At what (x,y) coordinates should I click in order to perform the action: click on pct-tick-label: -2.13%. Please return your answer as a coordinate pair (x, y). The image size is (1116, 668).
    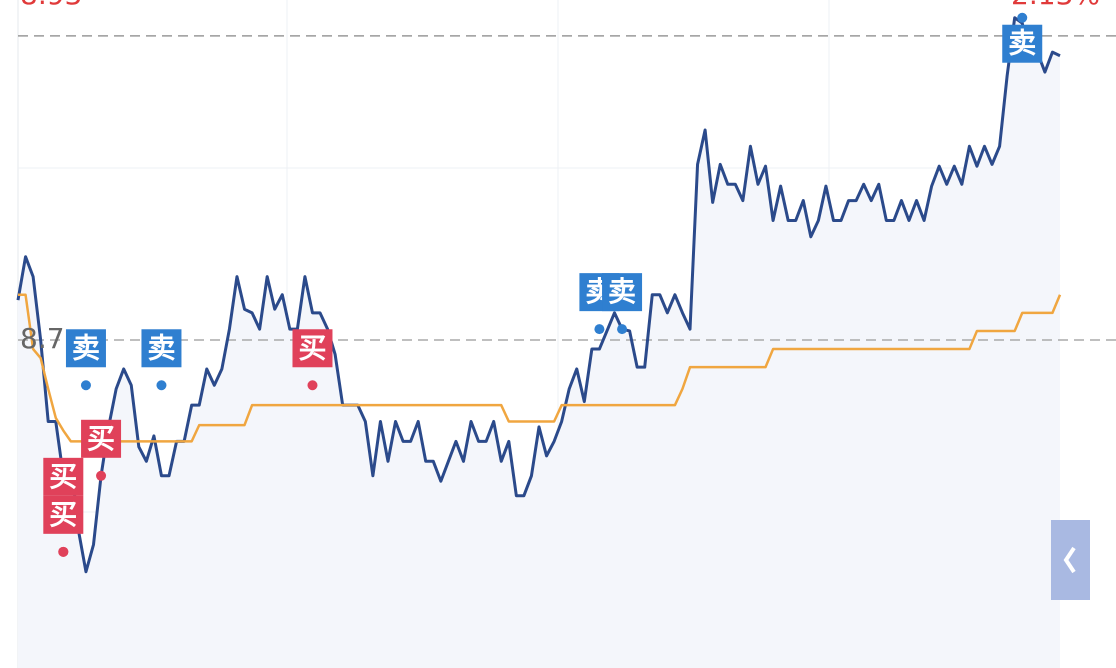
    Looking at the image, I should click on (1050, 667).